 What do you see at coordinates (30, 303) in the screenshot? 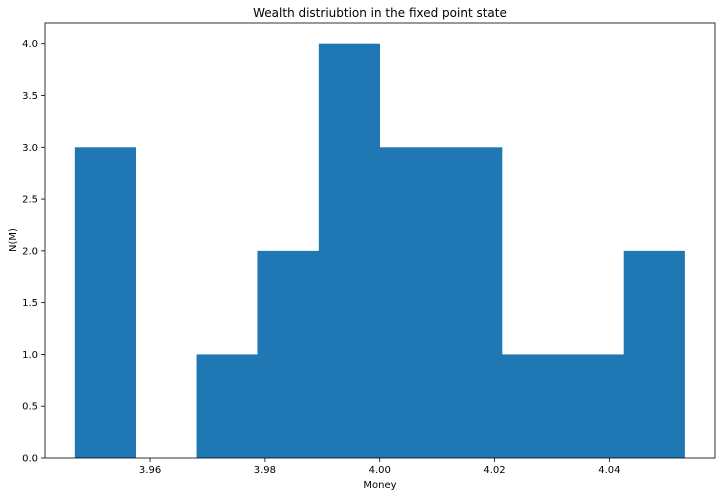
I see `y-tick-label-4: 1.5` at bounding box center [30, 303].